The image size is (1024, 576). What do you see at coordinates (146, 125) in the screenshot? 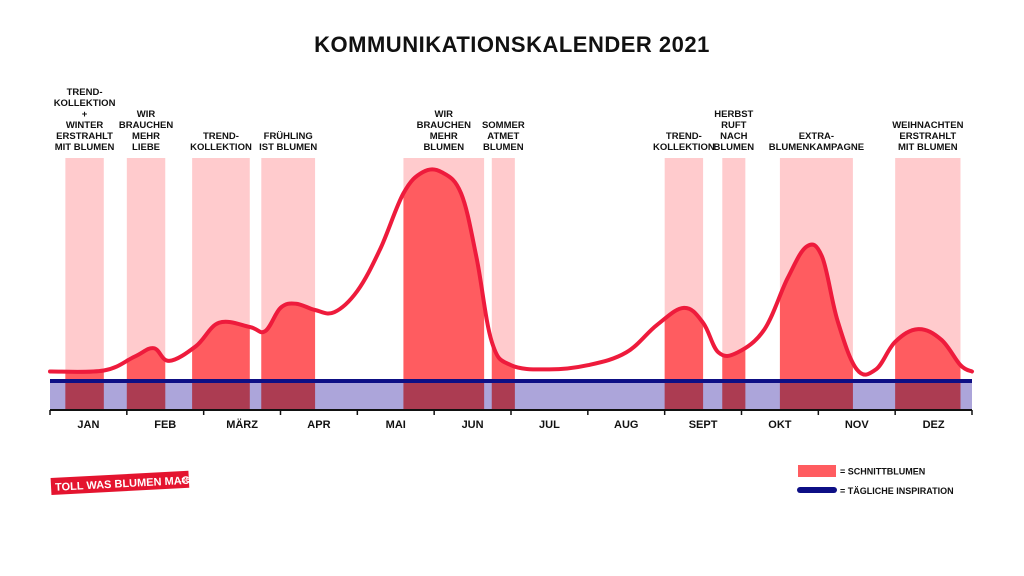
I see `campaign-label-2-line-2: BRAUCHEN` at bounding box center [146, 125].